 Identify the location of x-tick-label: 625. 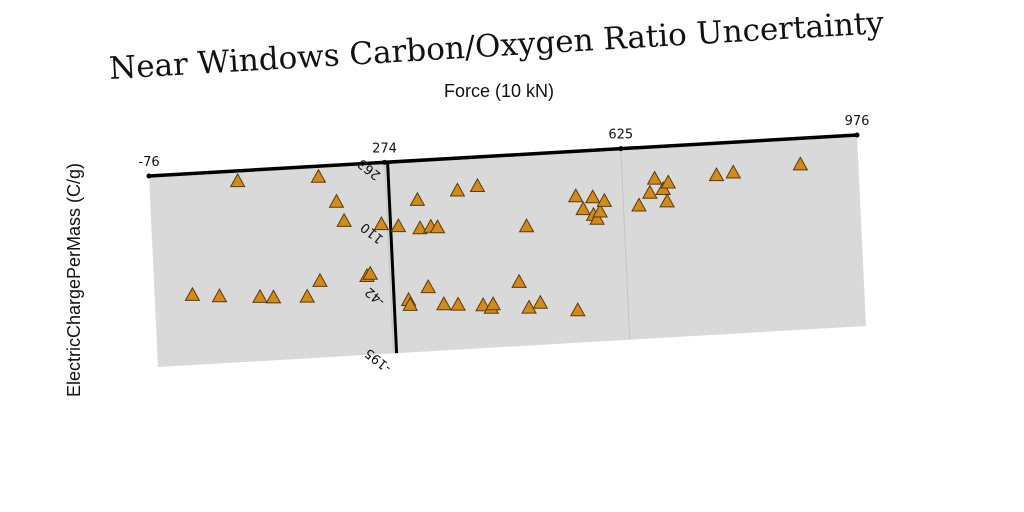
(620, 135).